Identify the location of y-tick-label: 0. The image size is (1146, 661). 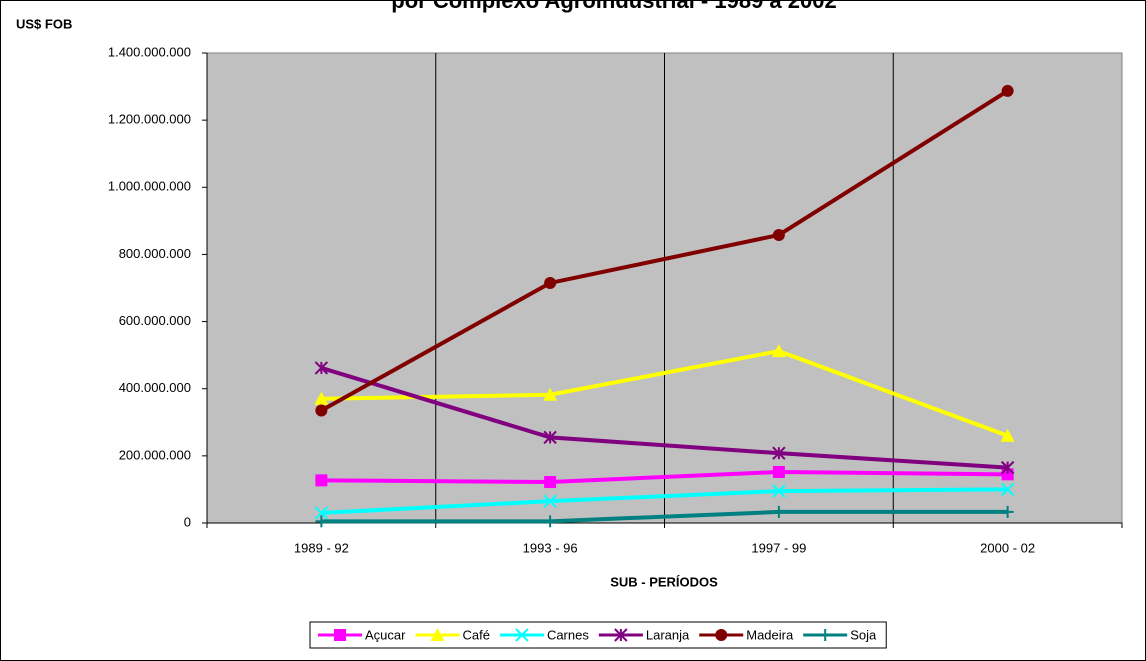
(187, 521).